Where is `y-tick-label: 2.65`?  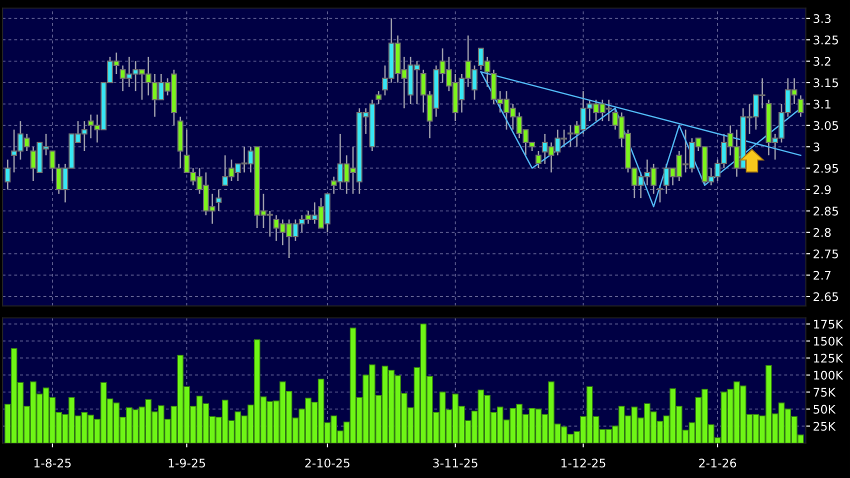
y-tick-label: 2.65 is located at coordinates (826, 297).